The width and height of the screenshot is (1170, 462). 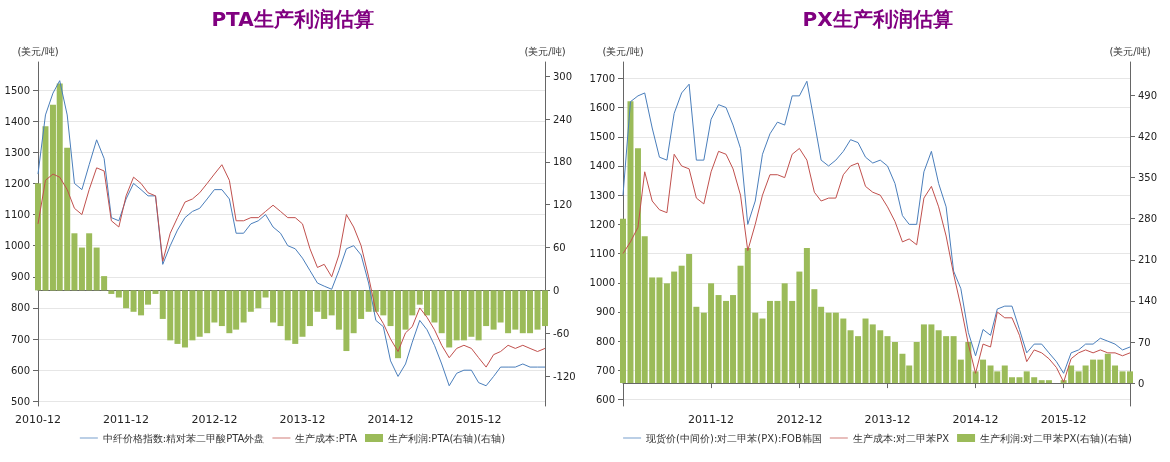 I want to click on y-tick-label: 500, so click(x=20, y=401).